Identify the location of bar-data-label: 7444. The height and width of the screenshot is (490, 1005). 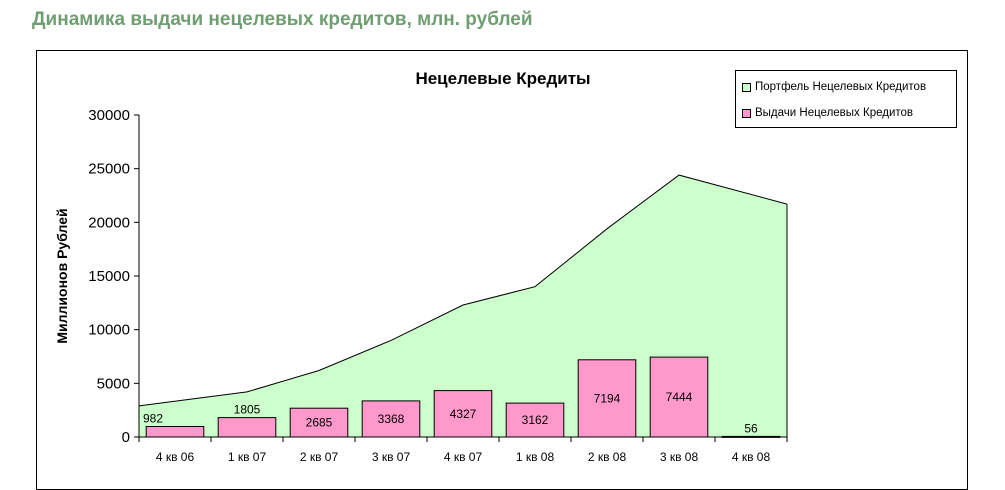
(679, 397).